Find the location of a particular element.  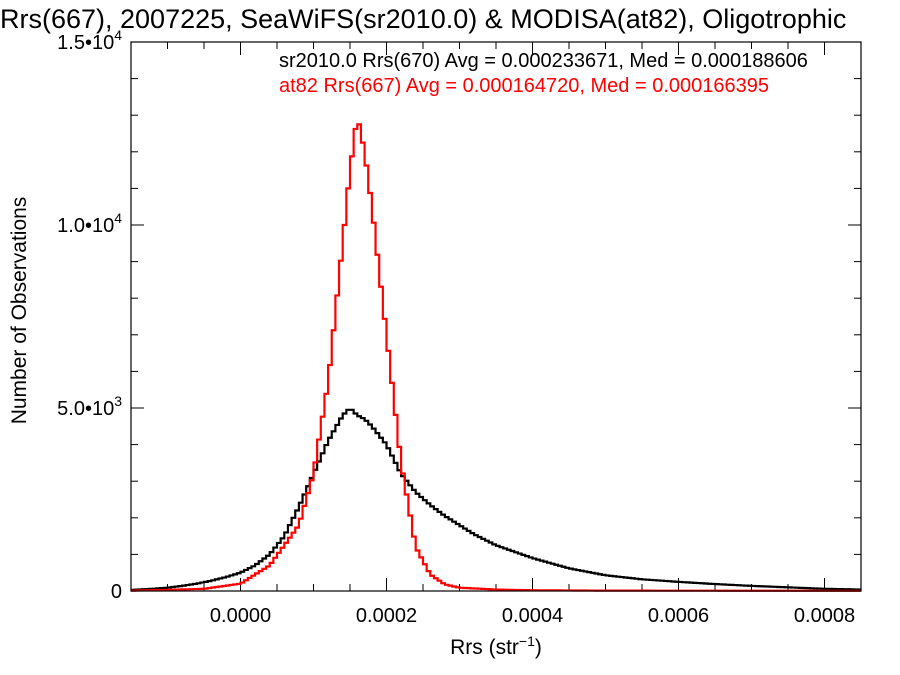

x-tick-label: 0.0000 is located at coordinates (240, 616).